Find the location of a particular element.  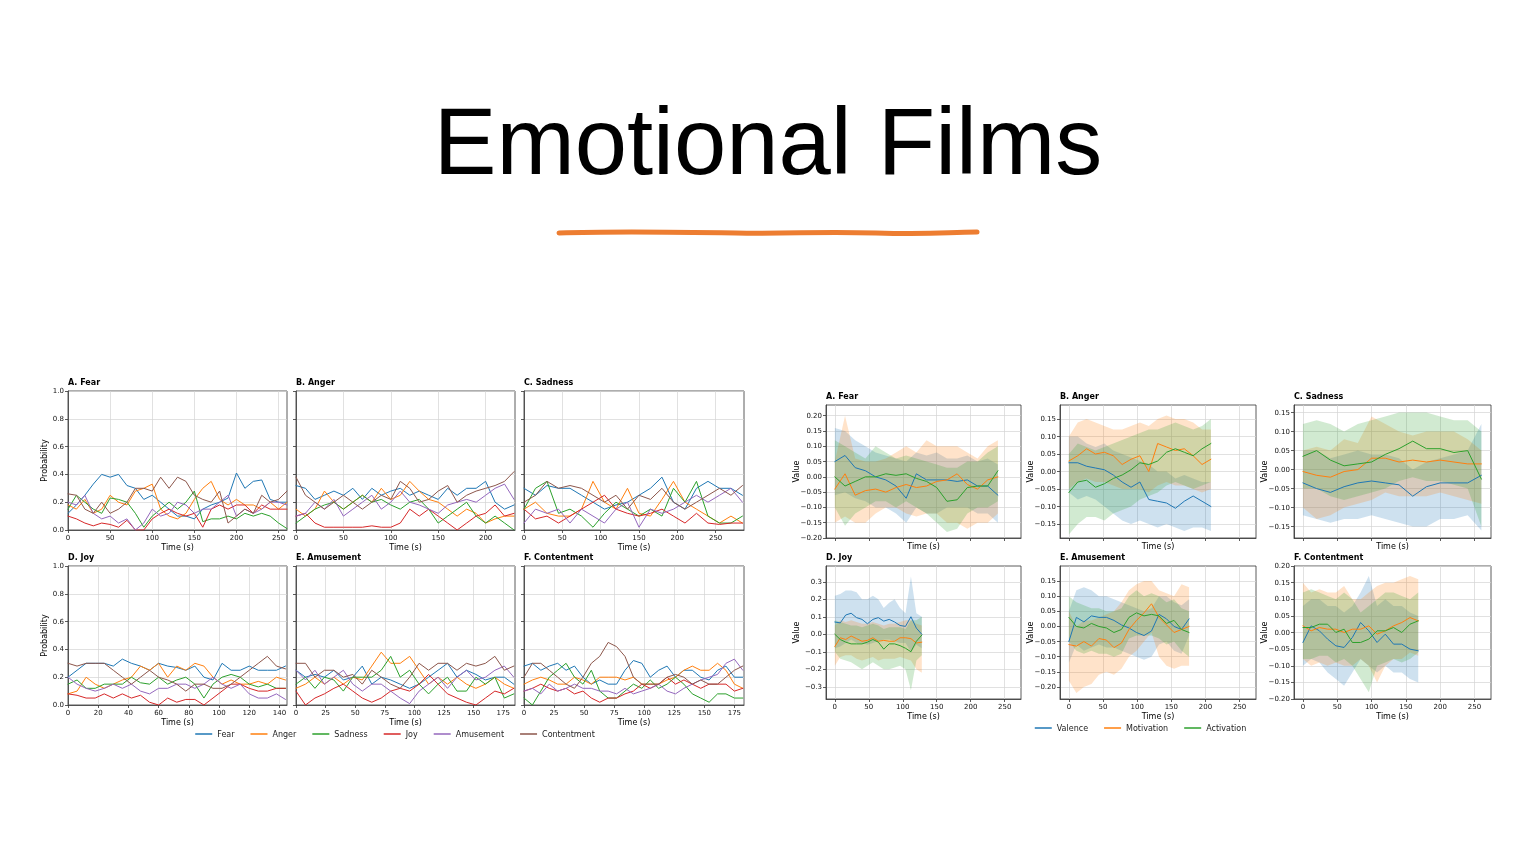

legend-label: Joy is located at coordinates (411, 734).